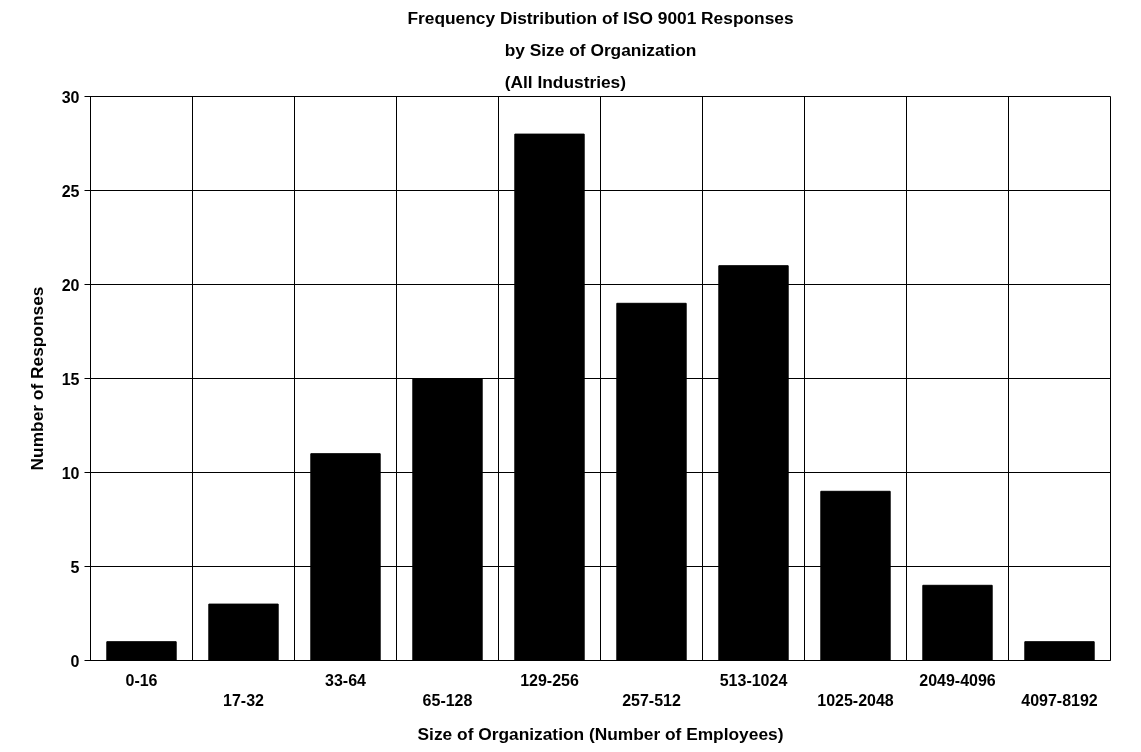  What do you see at coordinates (346, 680) in the screenshot?
I see `x-tick-label: 33-64` at bounding box center [346, 680].